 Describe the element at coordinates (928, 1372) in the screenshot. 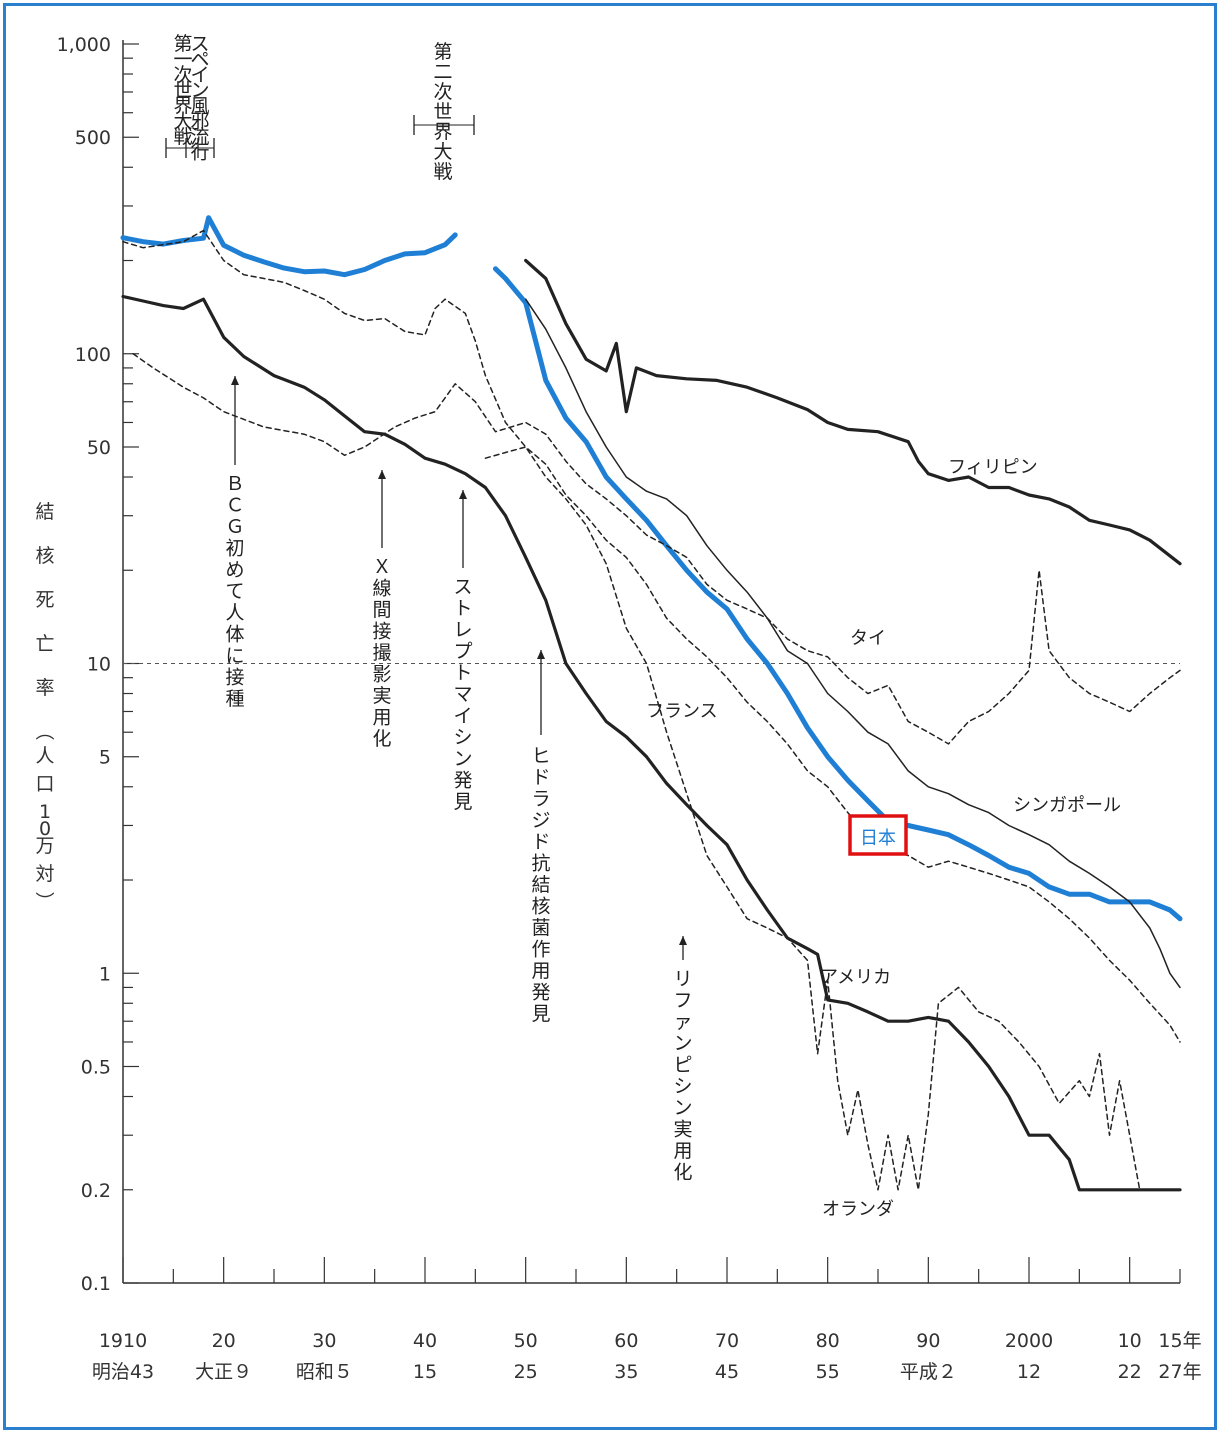

I see `x-tick-label-era: 平成２` at that location.